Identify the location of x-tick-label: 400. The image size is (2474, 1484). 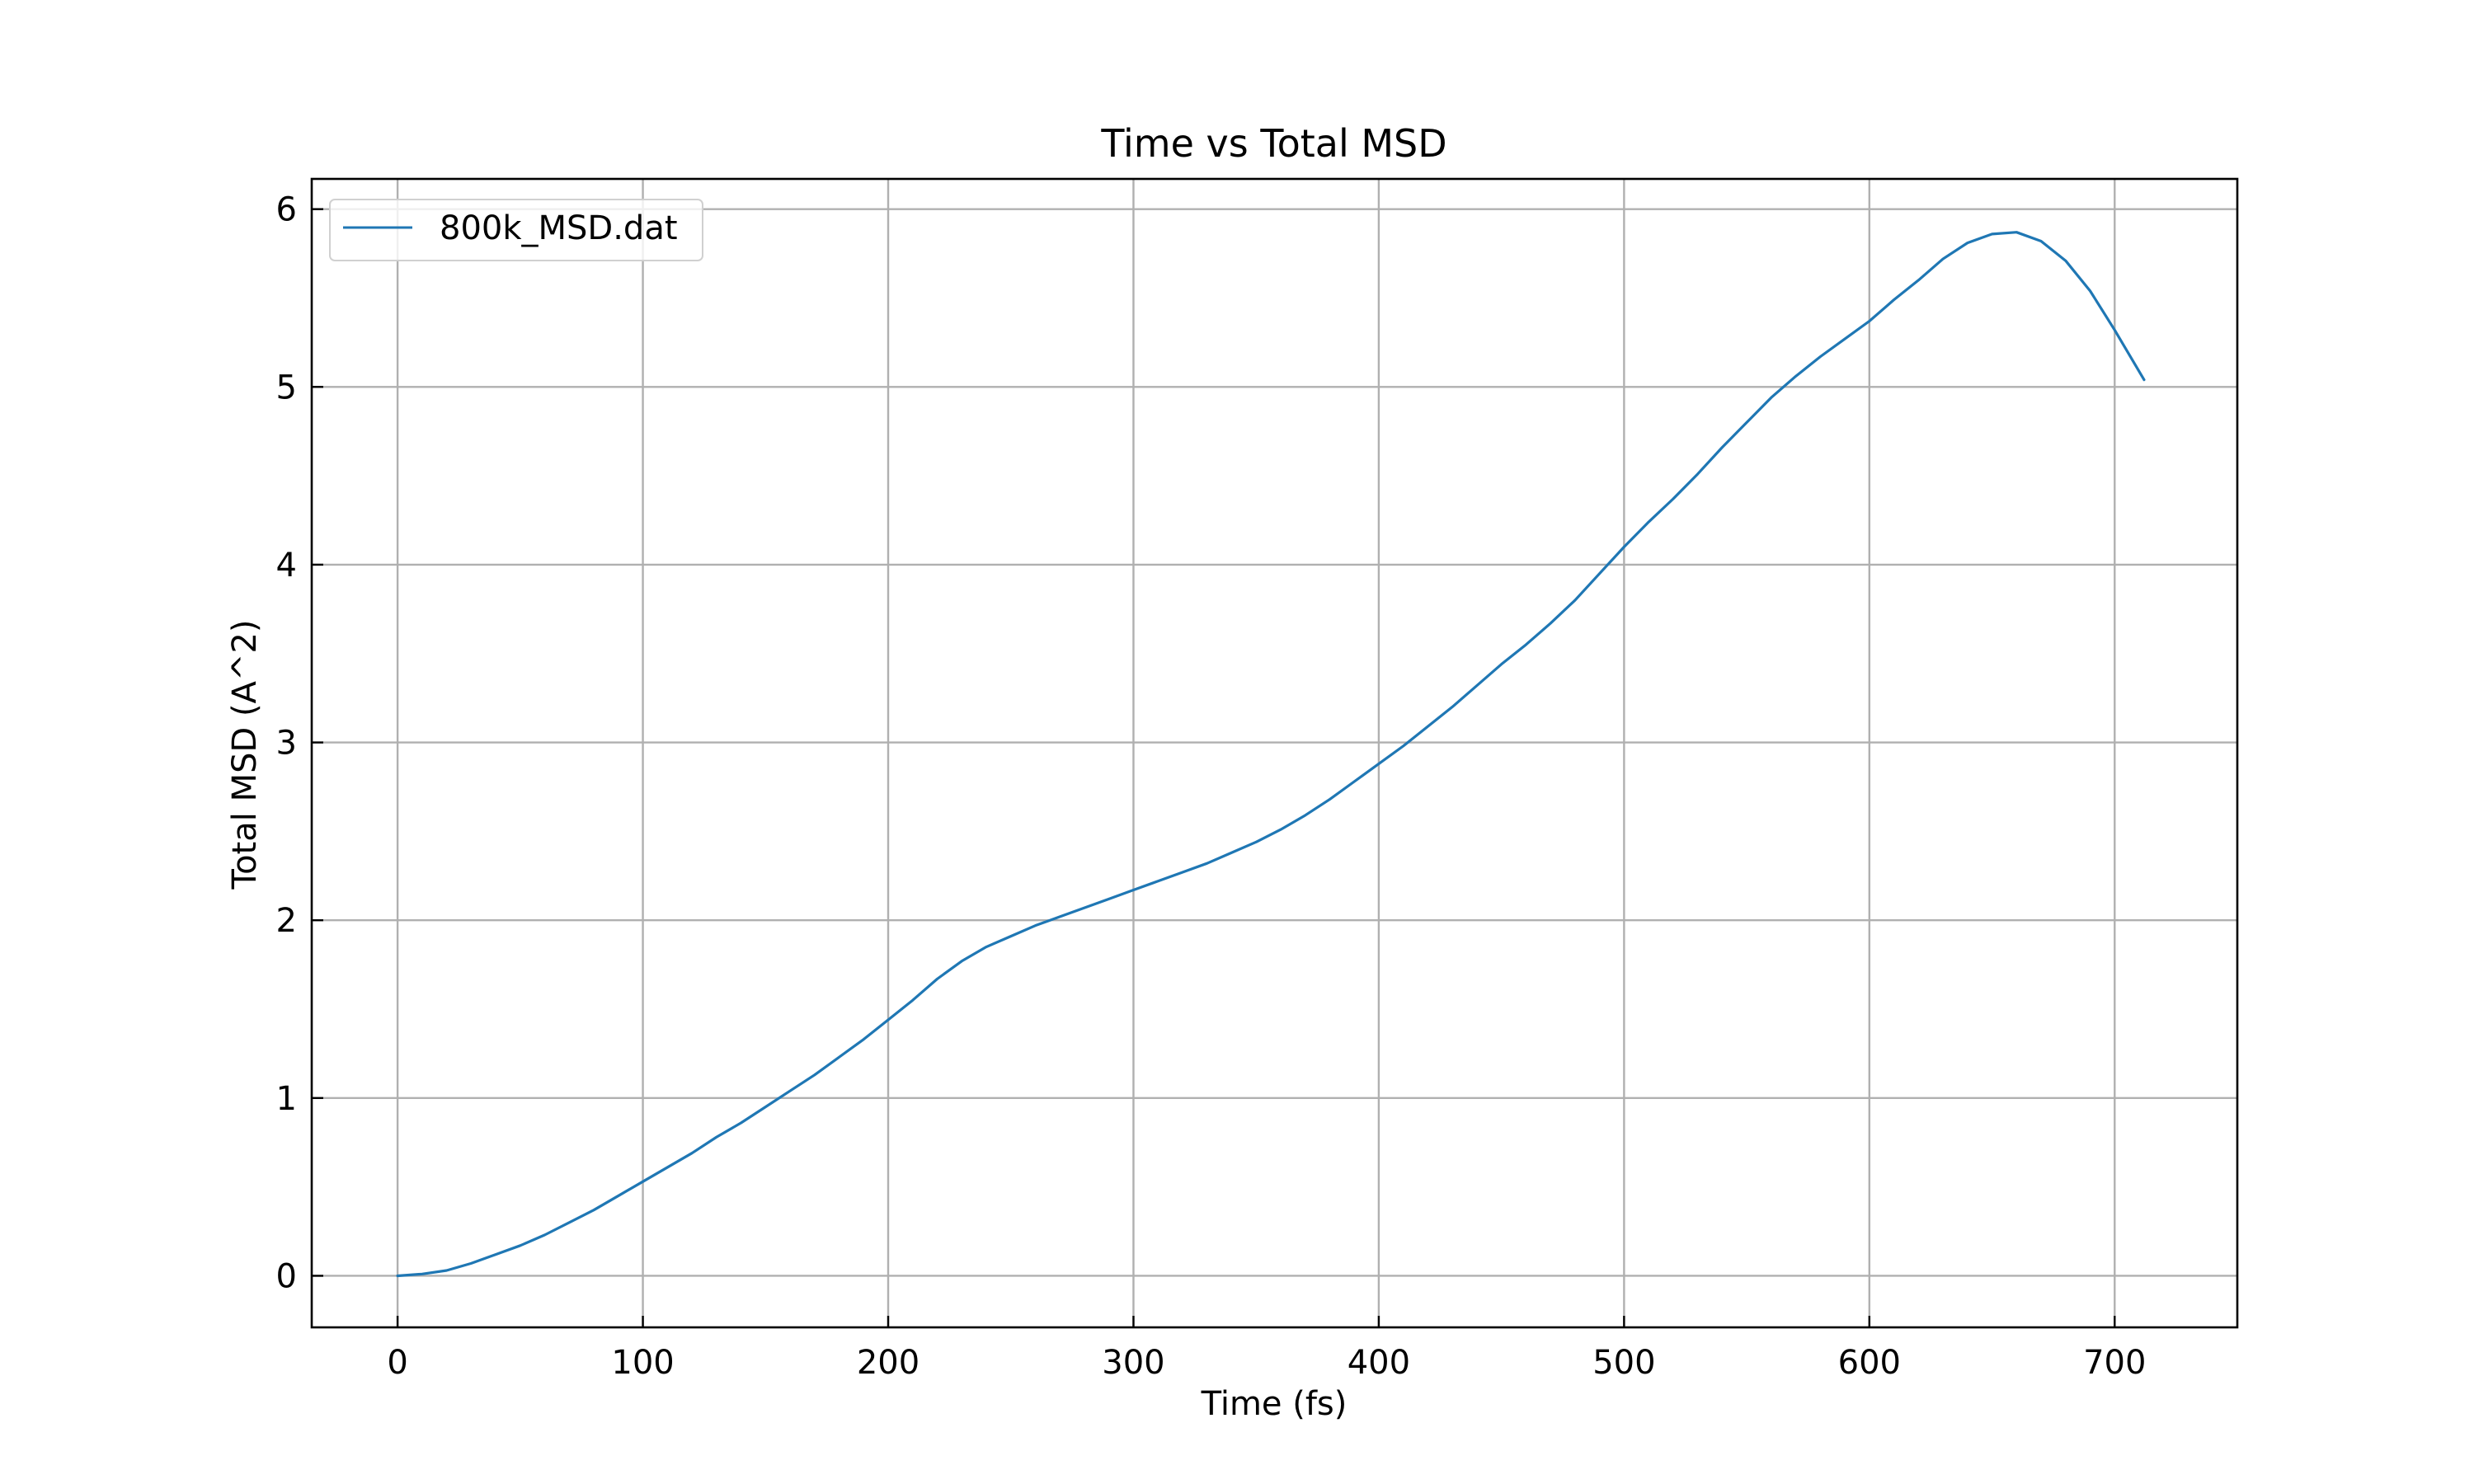
(1379, 1363).